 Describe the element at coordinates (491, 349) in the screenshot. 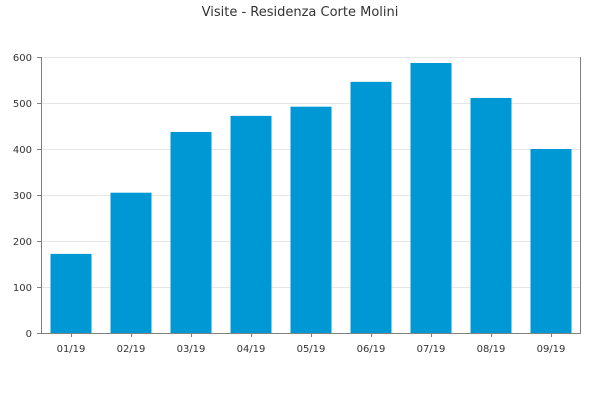

I see `x-tick-label: 08/19` at that location.